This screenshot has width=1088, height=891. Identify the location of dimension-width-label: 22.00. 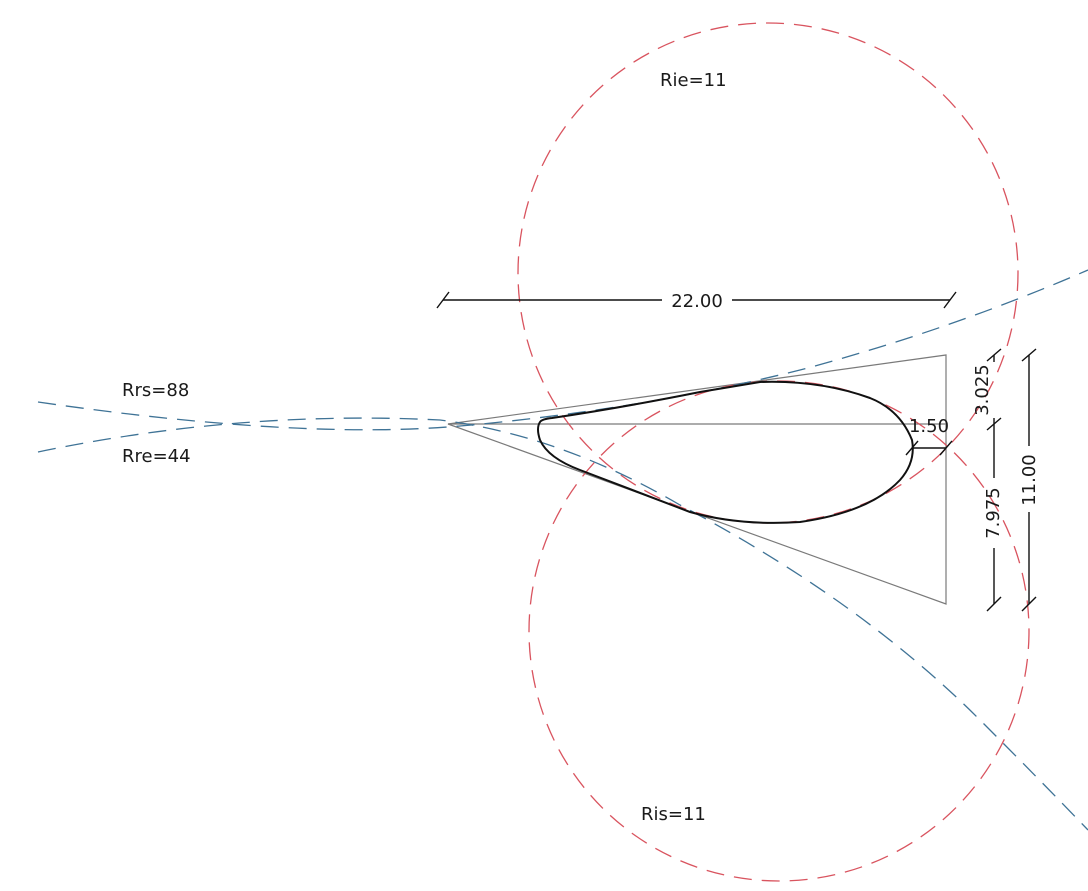
(697, 301).